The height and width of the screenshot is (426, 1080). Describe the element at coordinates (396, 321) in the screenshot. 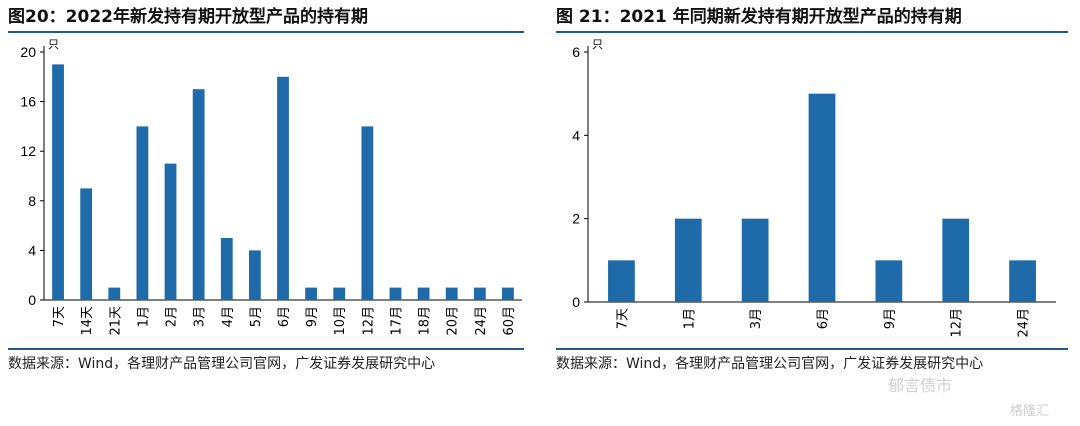

I see `x-tick-label: 17月` at that location.